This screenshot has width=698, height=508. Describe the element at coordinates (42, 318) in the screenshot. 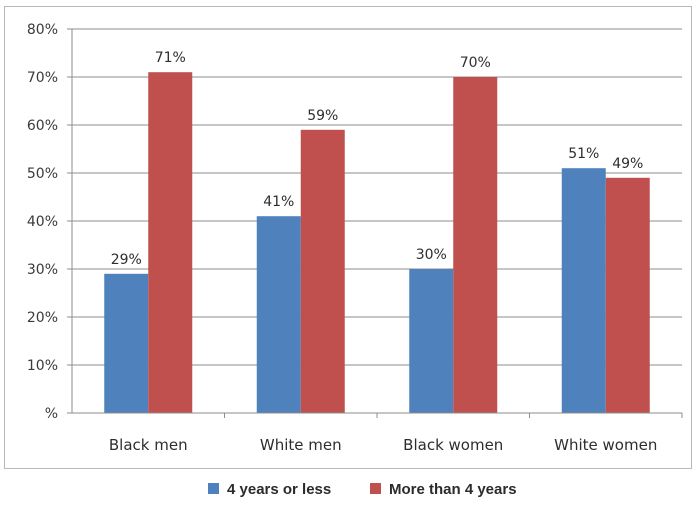

I see `y-tick-label: 20%` at that location.